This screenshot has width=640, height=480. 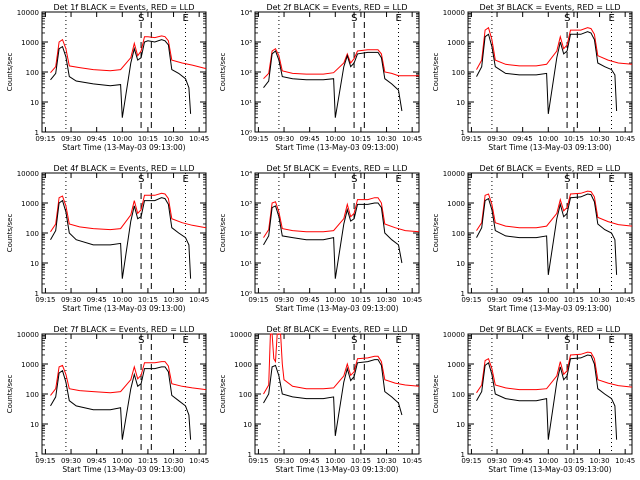 What do you see at coordinates (123, 168) in the screenshot?
I see `chart-title: Det 4f BLACK = Events, RED = LLD` at bounding box center [123, 168].